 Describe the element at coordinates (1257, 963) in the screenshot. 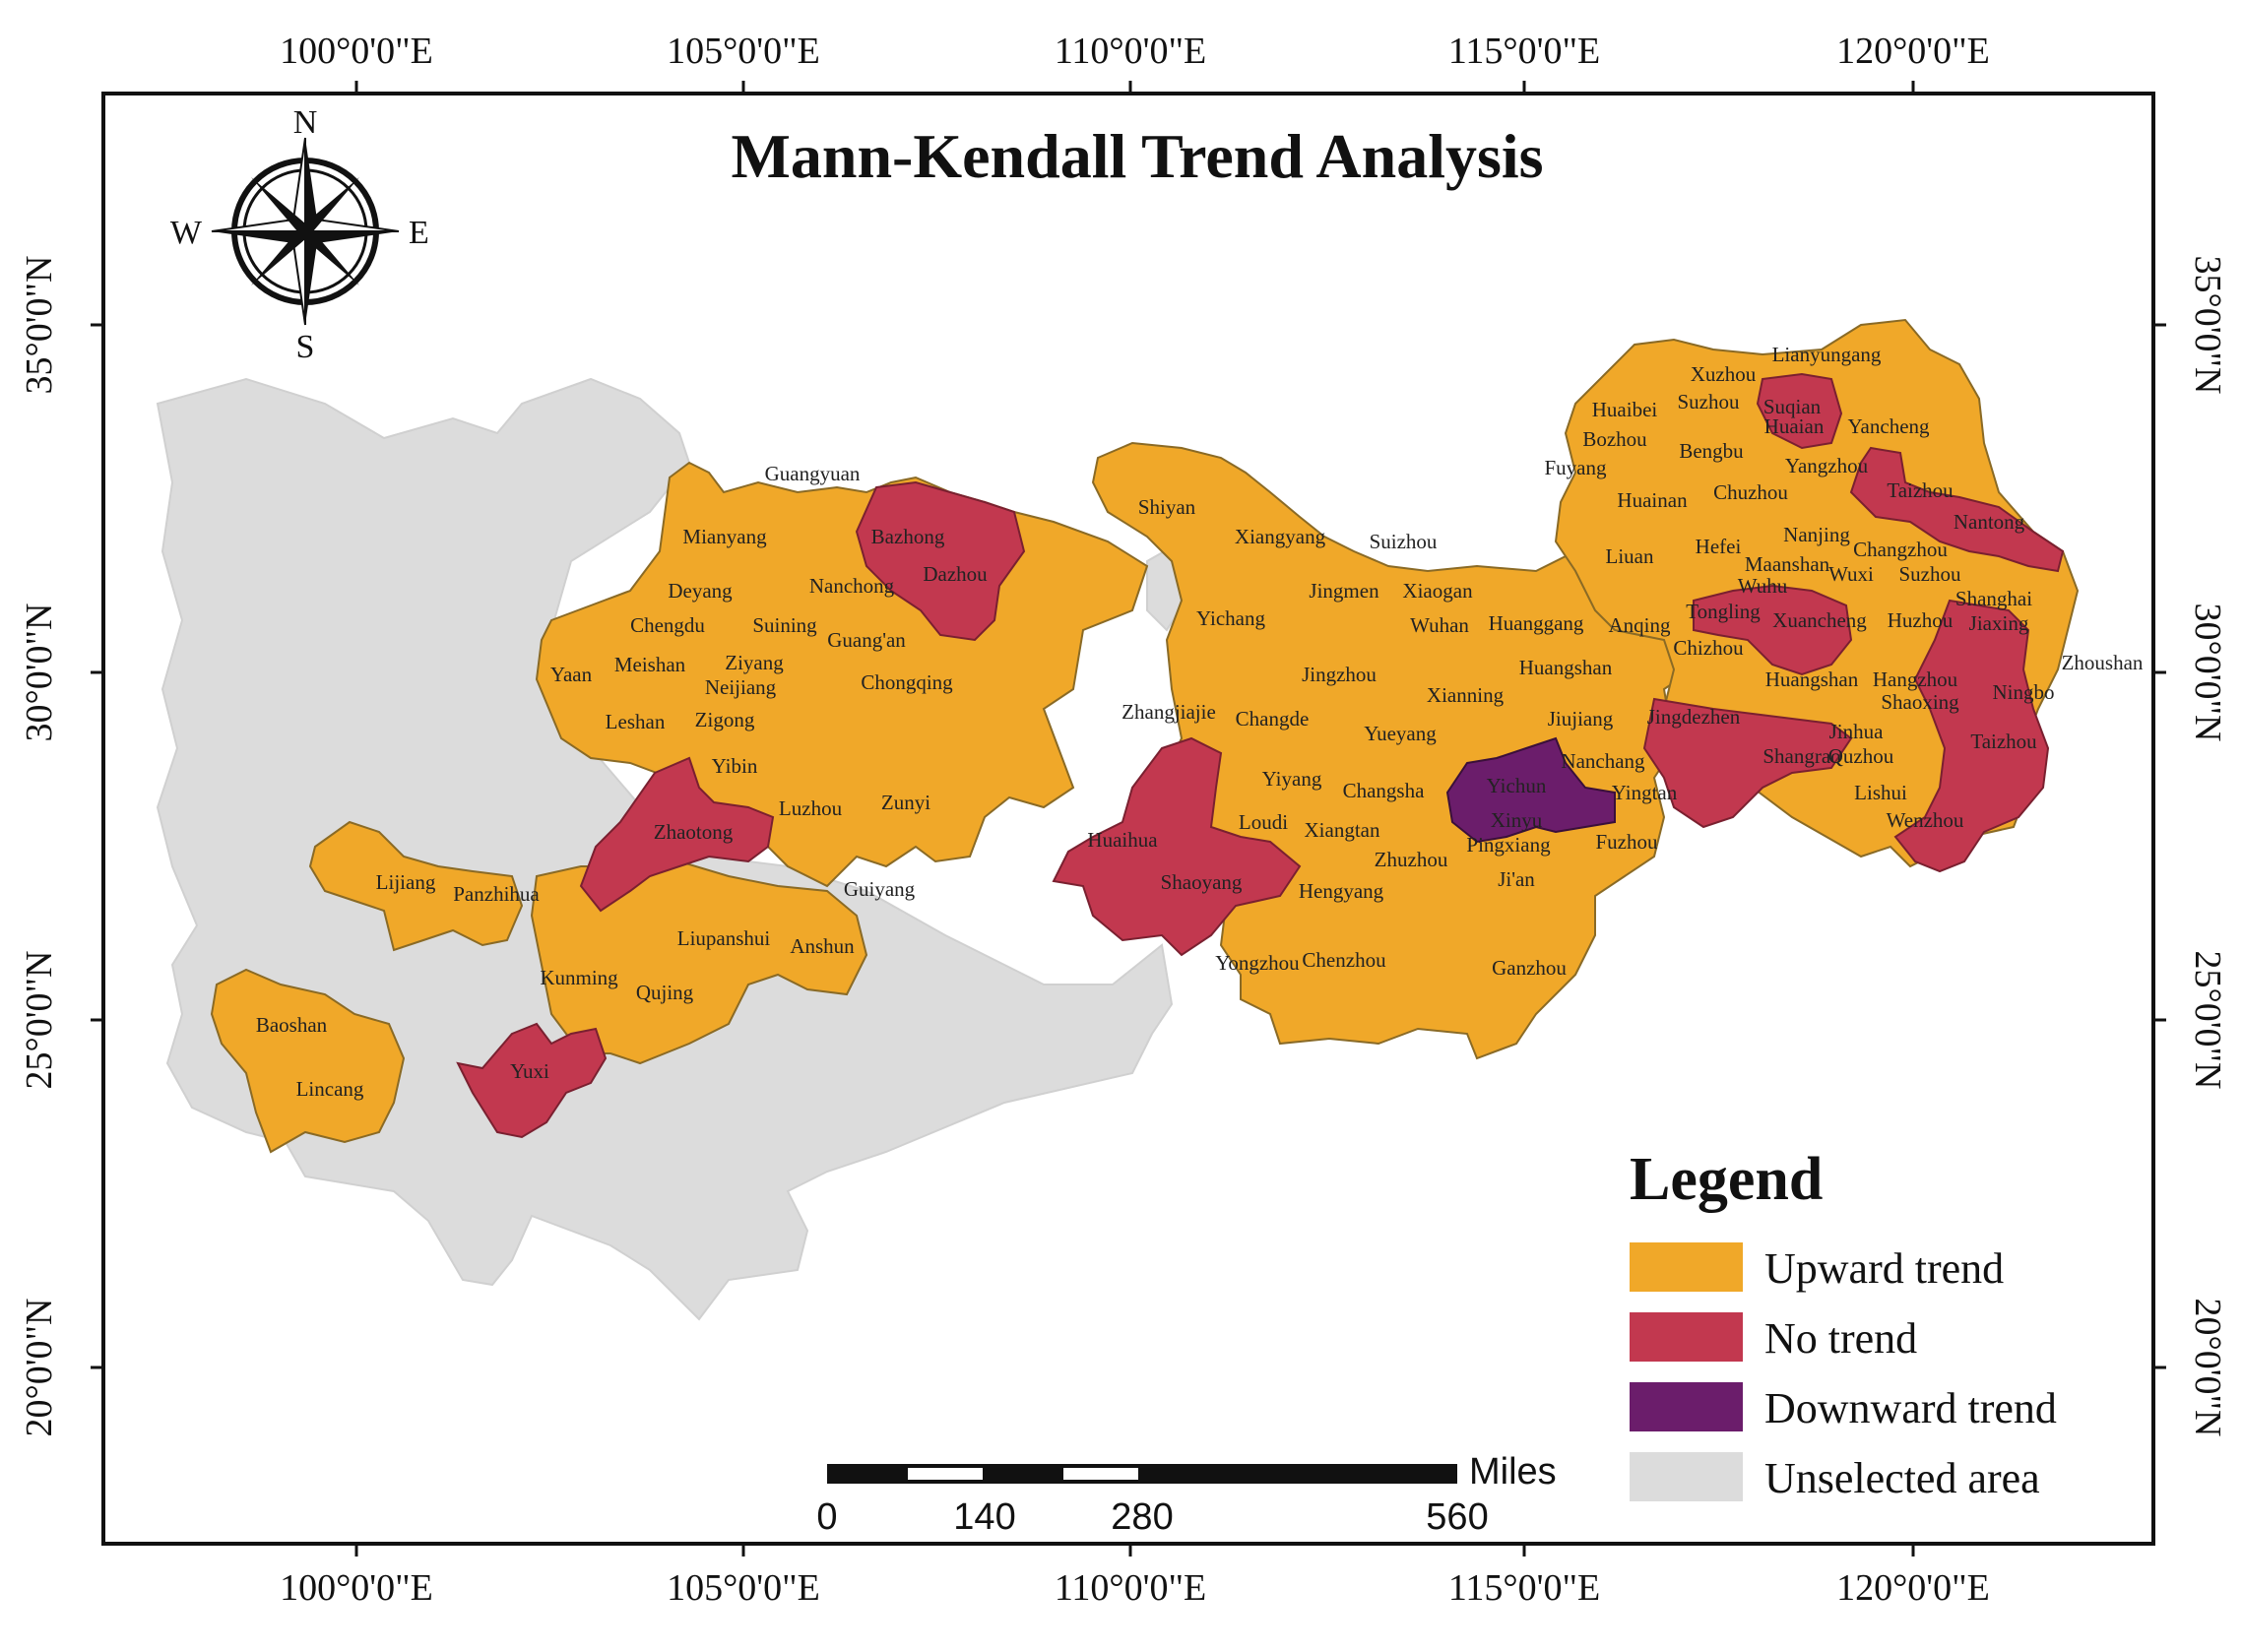

I see `city-label: Yongzhou` at that location.